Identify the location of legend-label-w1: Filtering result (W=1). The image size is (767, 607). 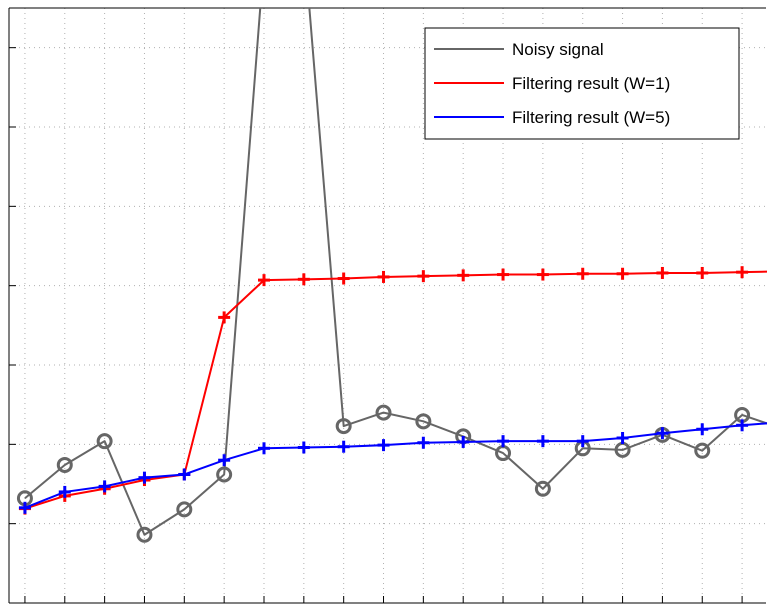
(591, 83).